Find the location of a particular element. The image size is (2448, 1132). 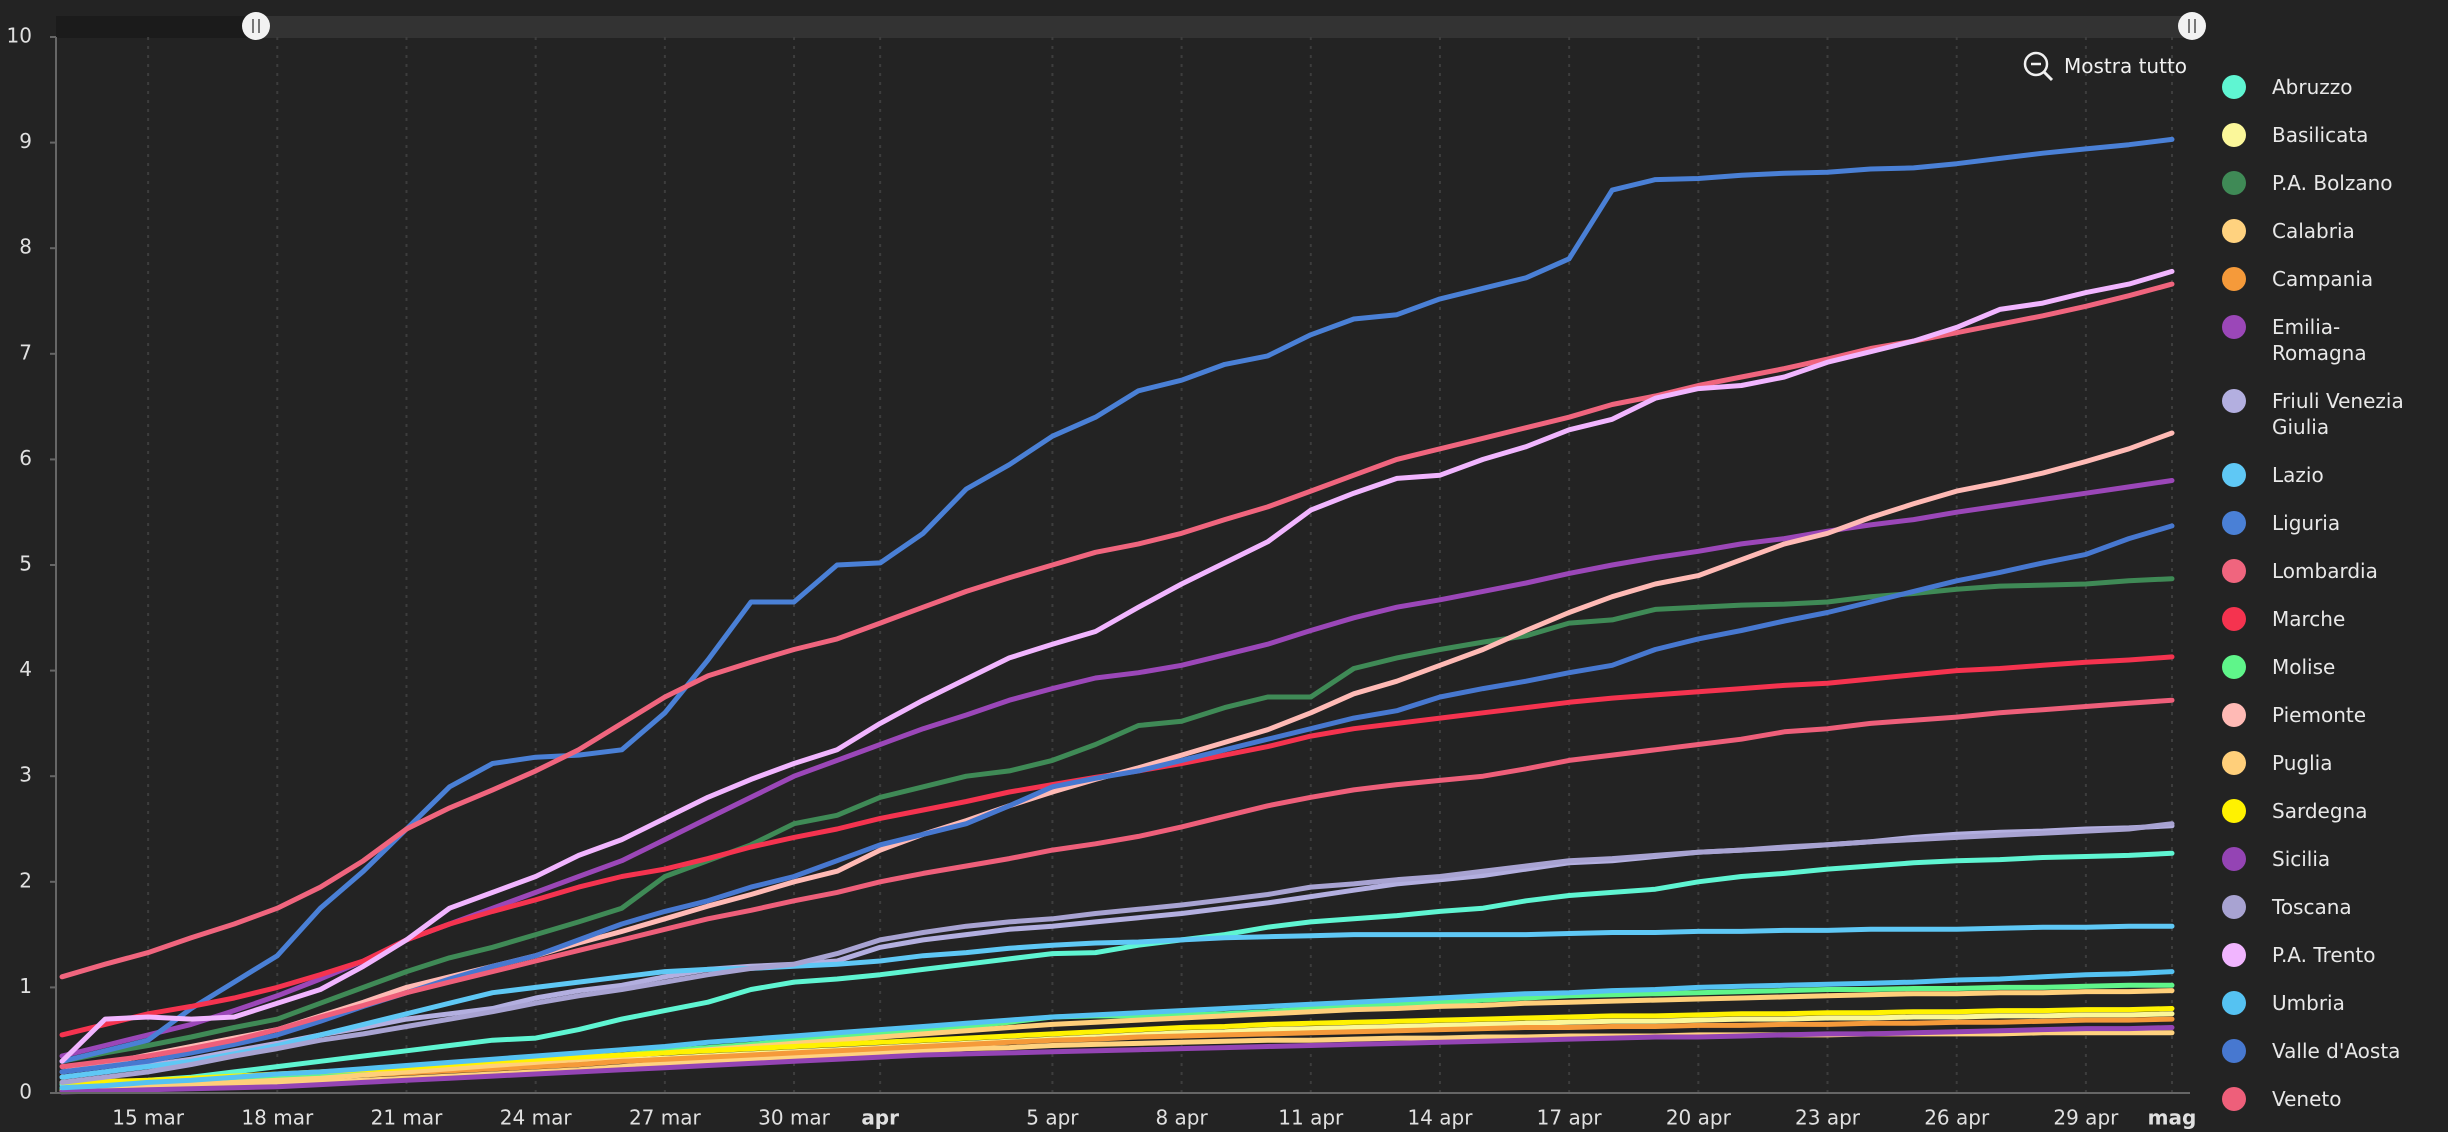

legend-item: Campania is located at coordinates (2333, 279).